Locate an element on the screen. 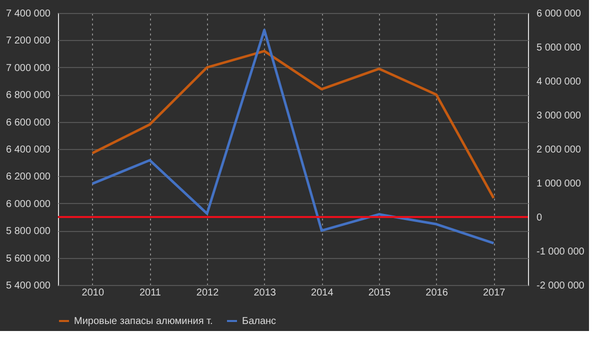 The height and width of the screenshot is (344, 600). y-tick-label: 6 400 000 is located at coordinates (28, 150).